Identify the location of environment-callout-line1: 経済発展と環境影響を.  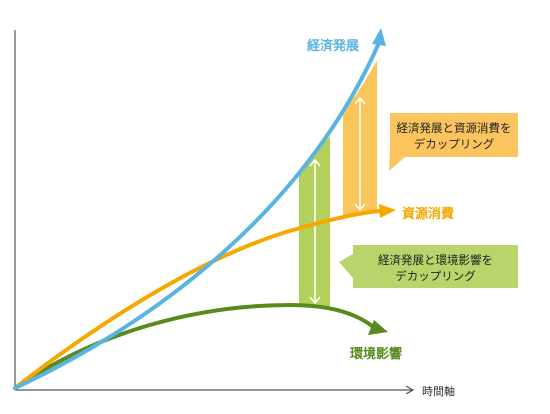
(435, 260).